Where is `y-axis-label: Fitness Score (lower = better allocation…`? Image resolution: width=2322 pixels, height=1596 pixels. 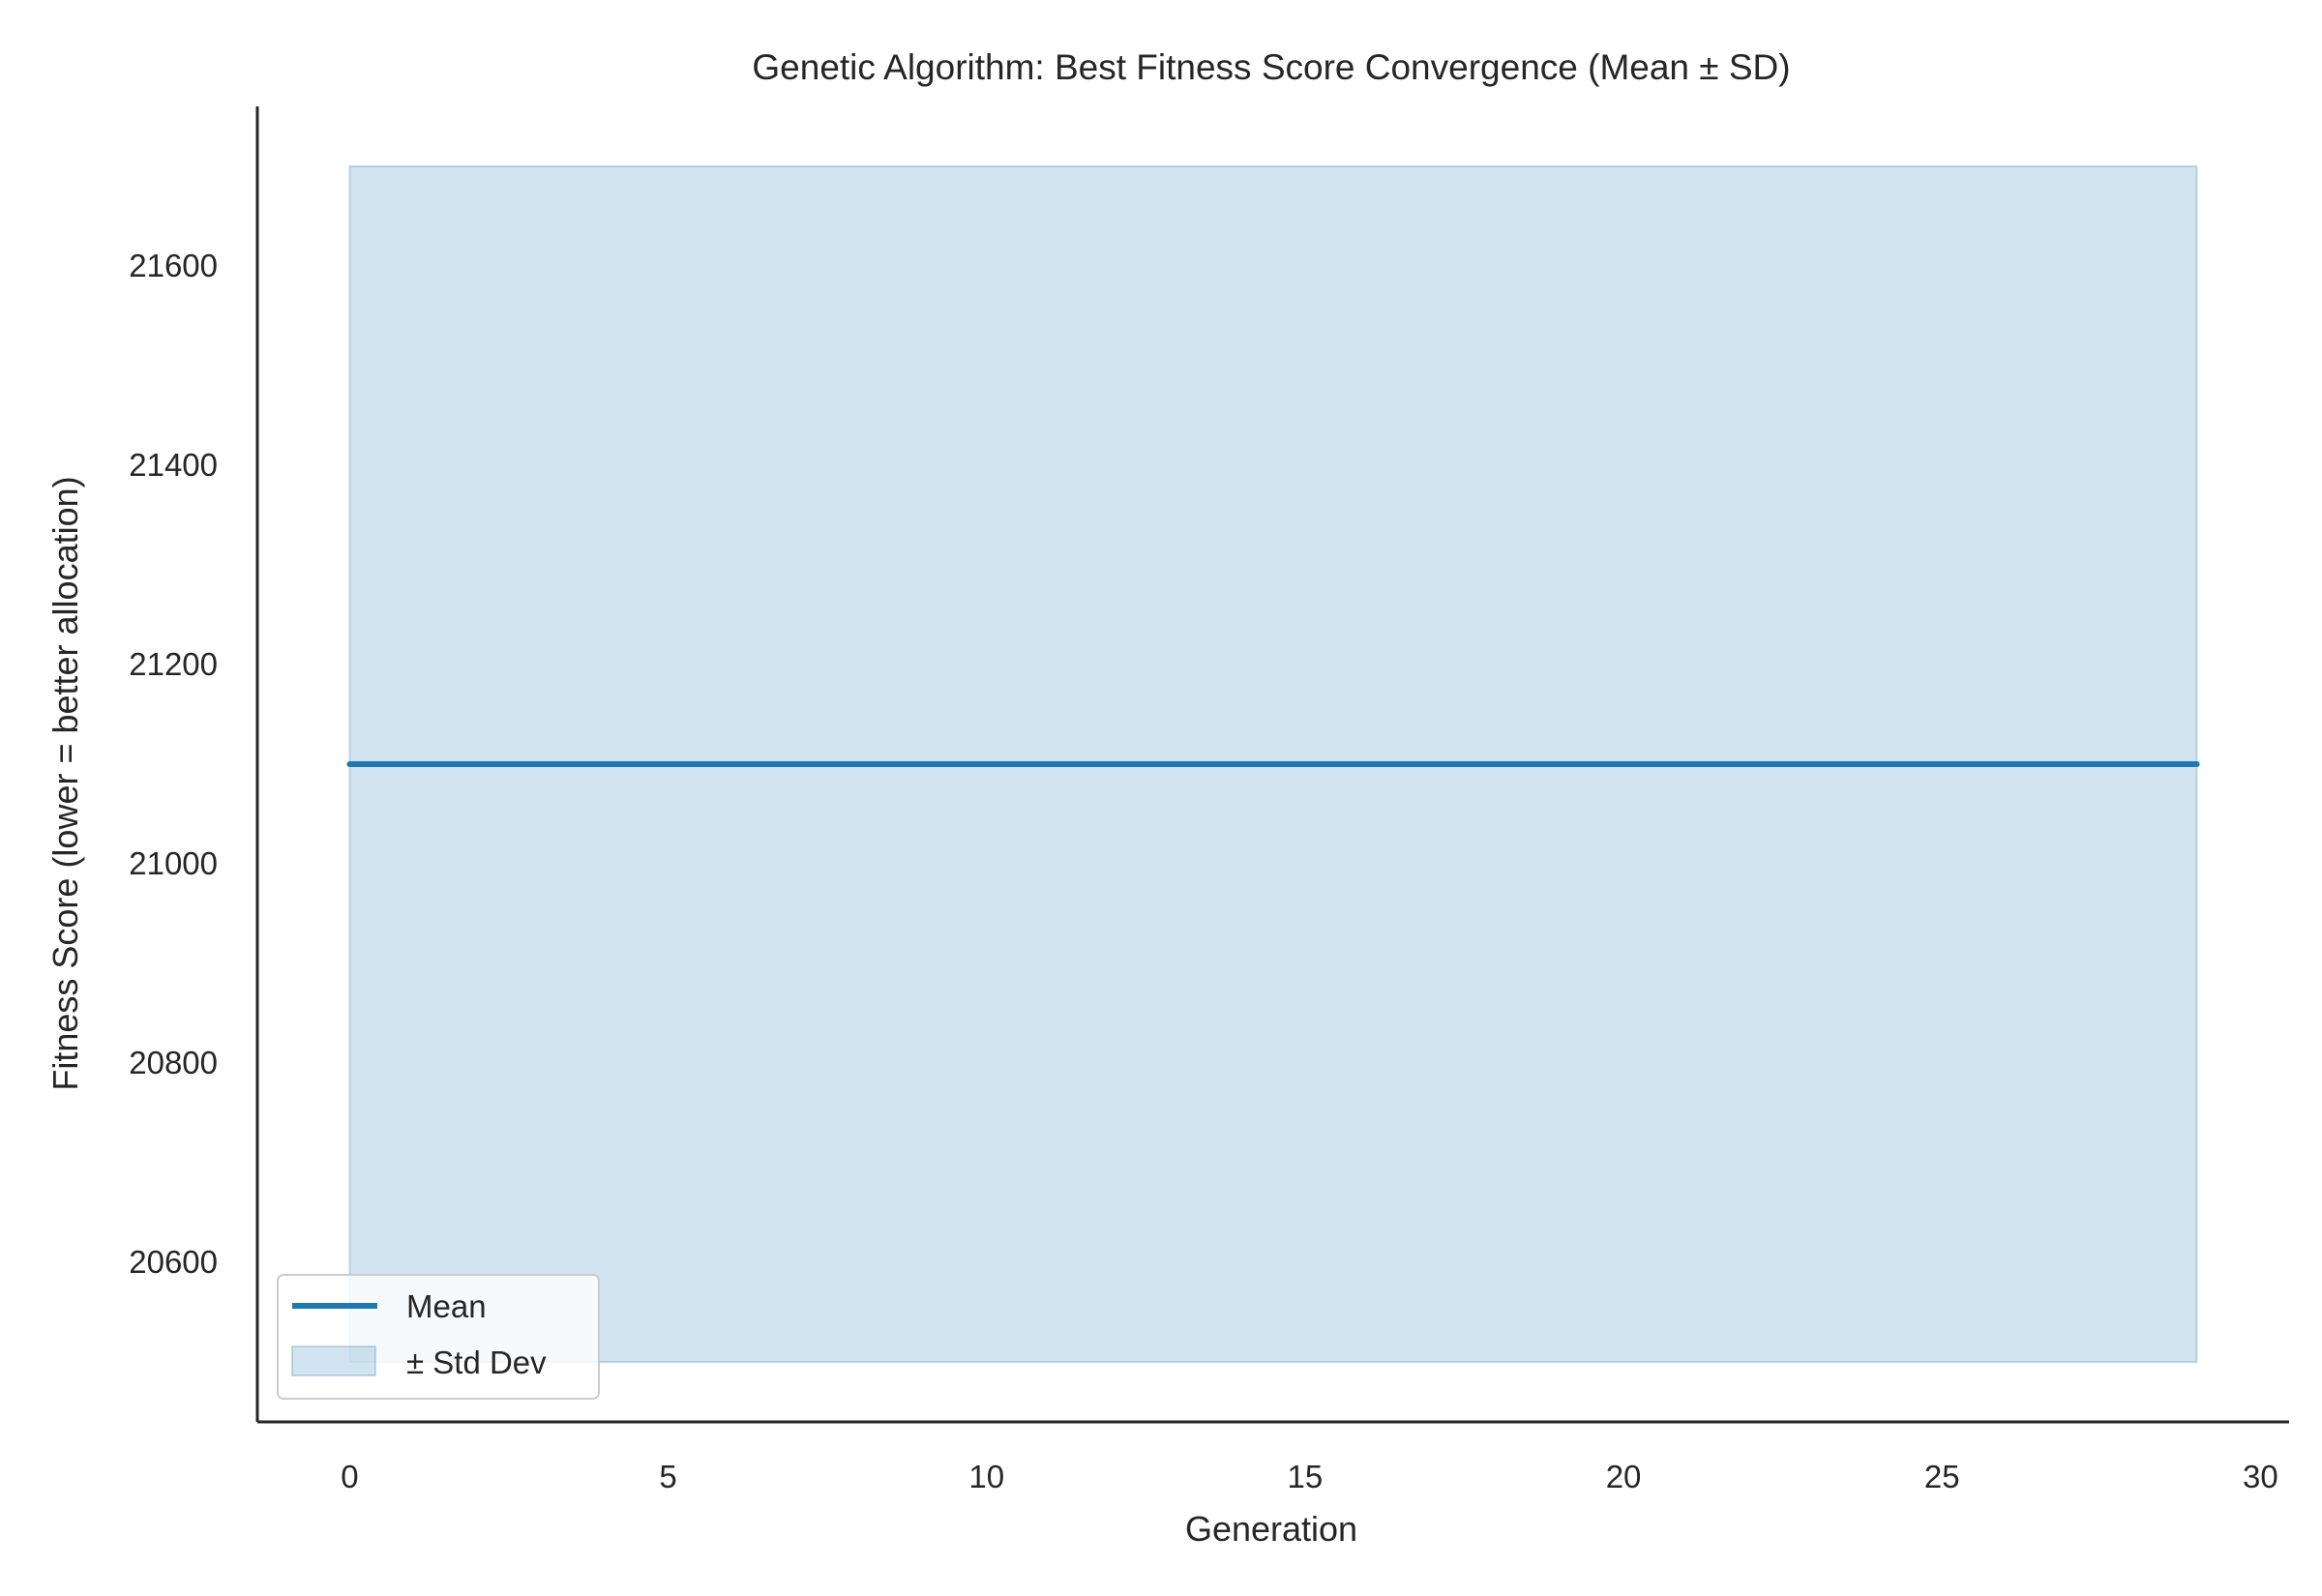 y-axis-label: Fitness Score (lower = better allocation… is located at coordinates (65, 783).